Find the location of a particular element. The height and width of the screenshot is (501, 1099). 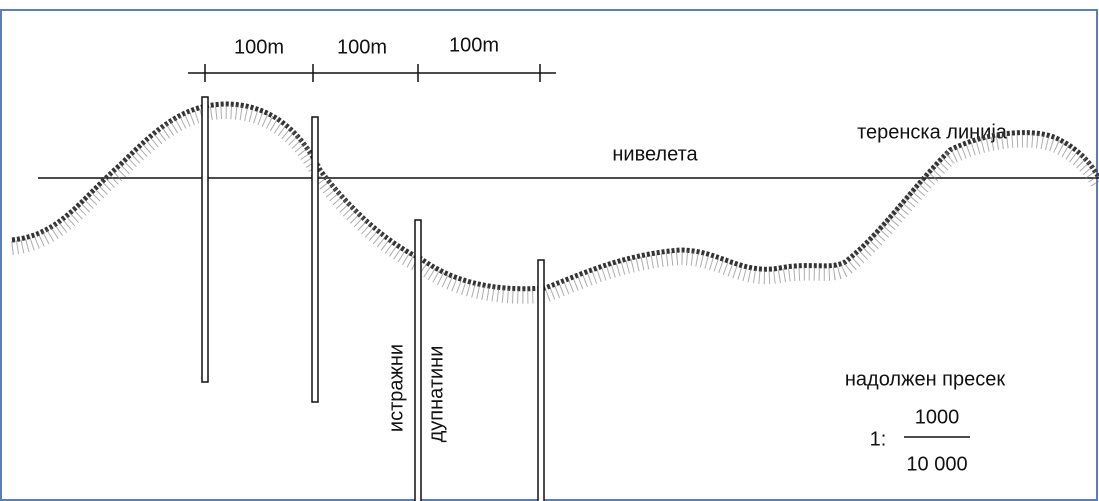

dimension-line is located at coordinates (372, 73).